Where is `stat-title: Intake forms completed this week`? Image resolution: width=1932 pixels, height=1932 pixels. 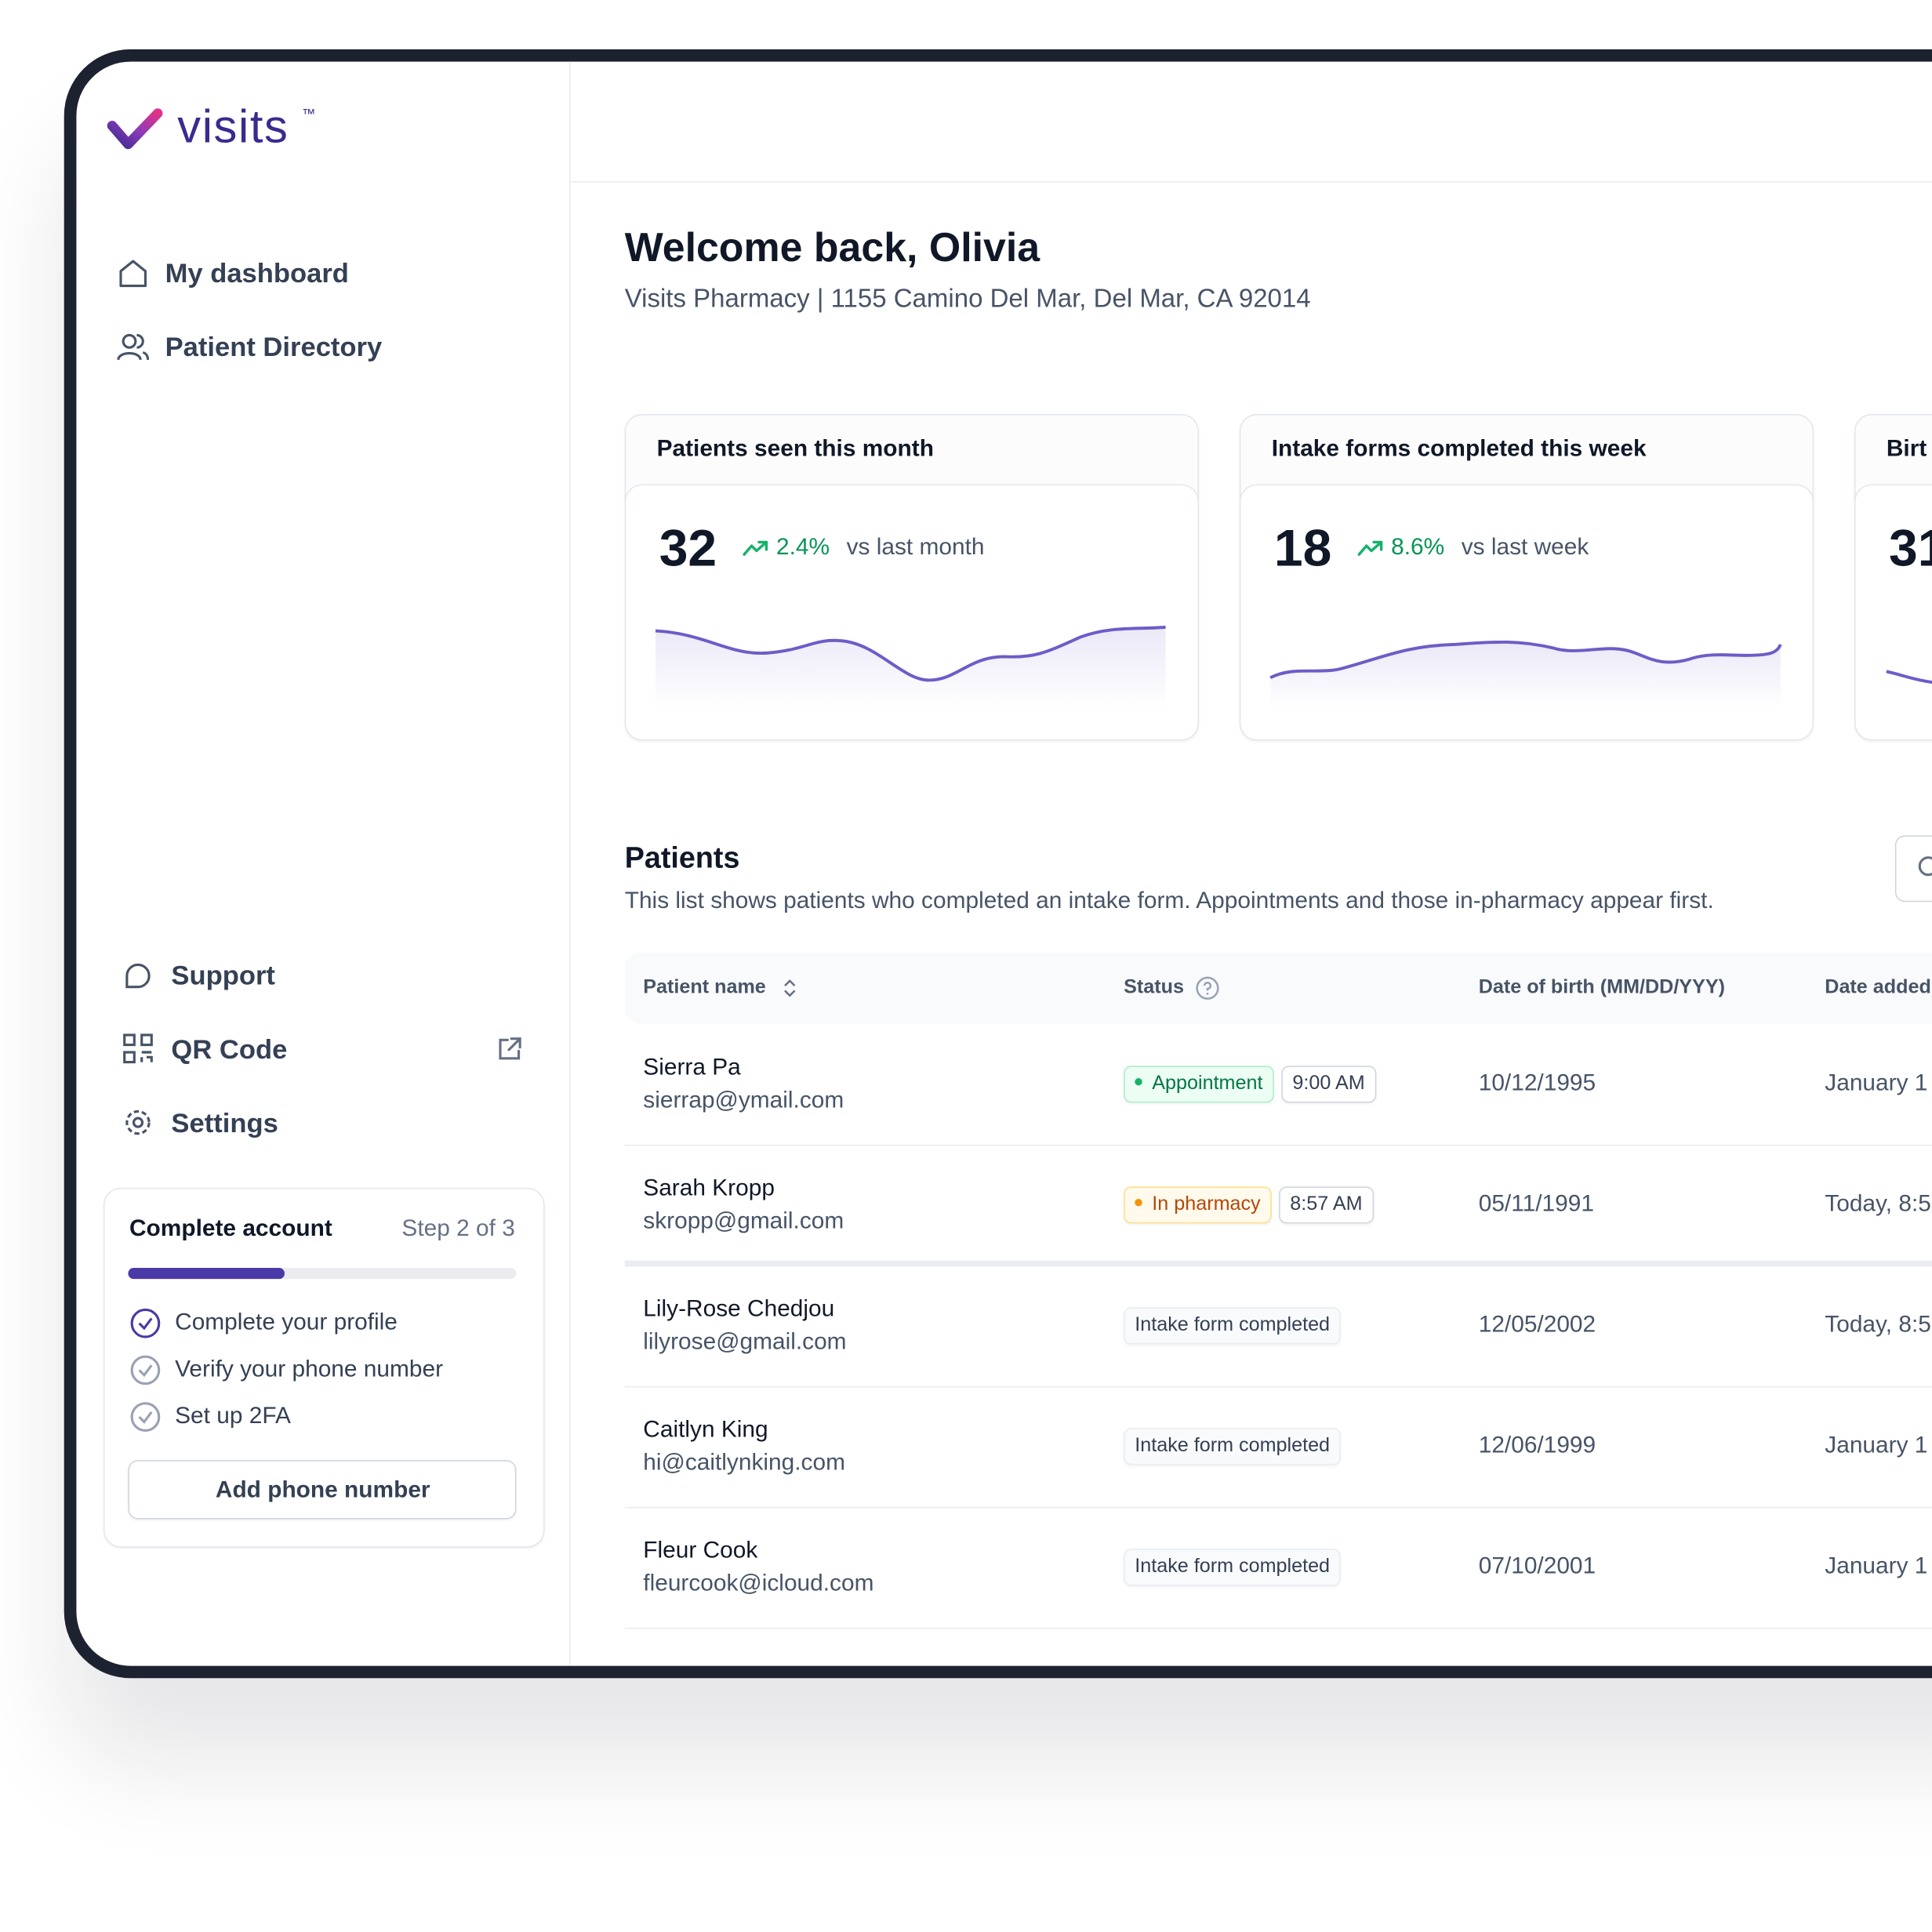 stat-title: Intake forms completed this week is located at coordinates (1459, 449).